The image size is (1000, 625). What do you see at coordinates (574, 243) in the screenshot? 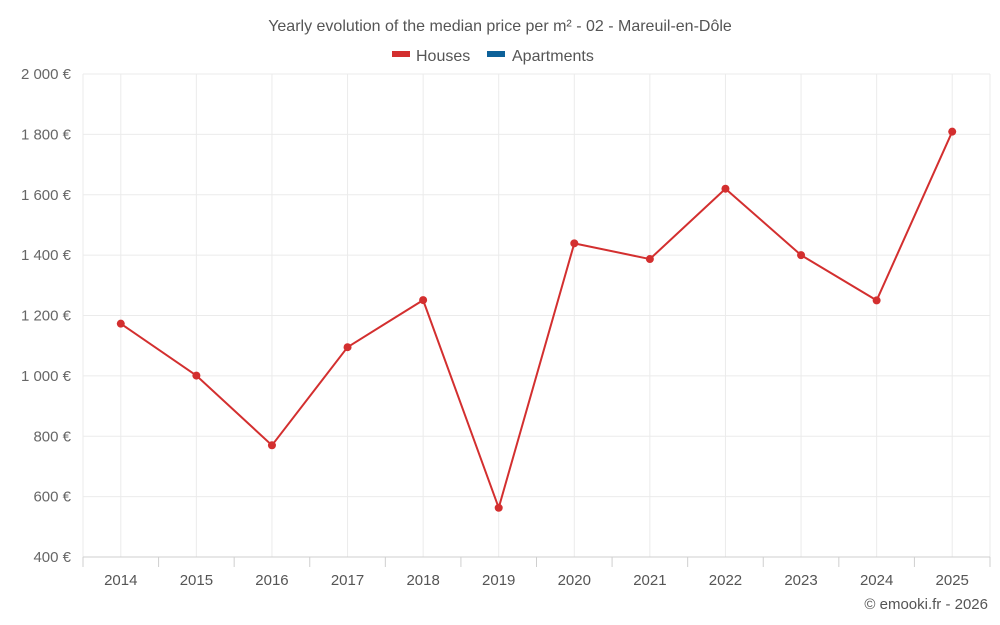
I see `data-point-2020` at bounding box center [574, 243].